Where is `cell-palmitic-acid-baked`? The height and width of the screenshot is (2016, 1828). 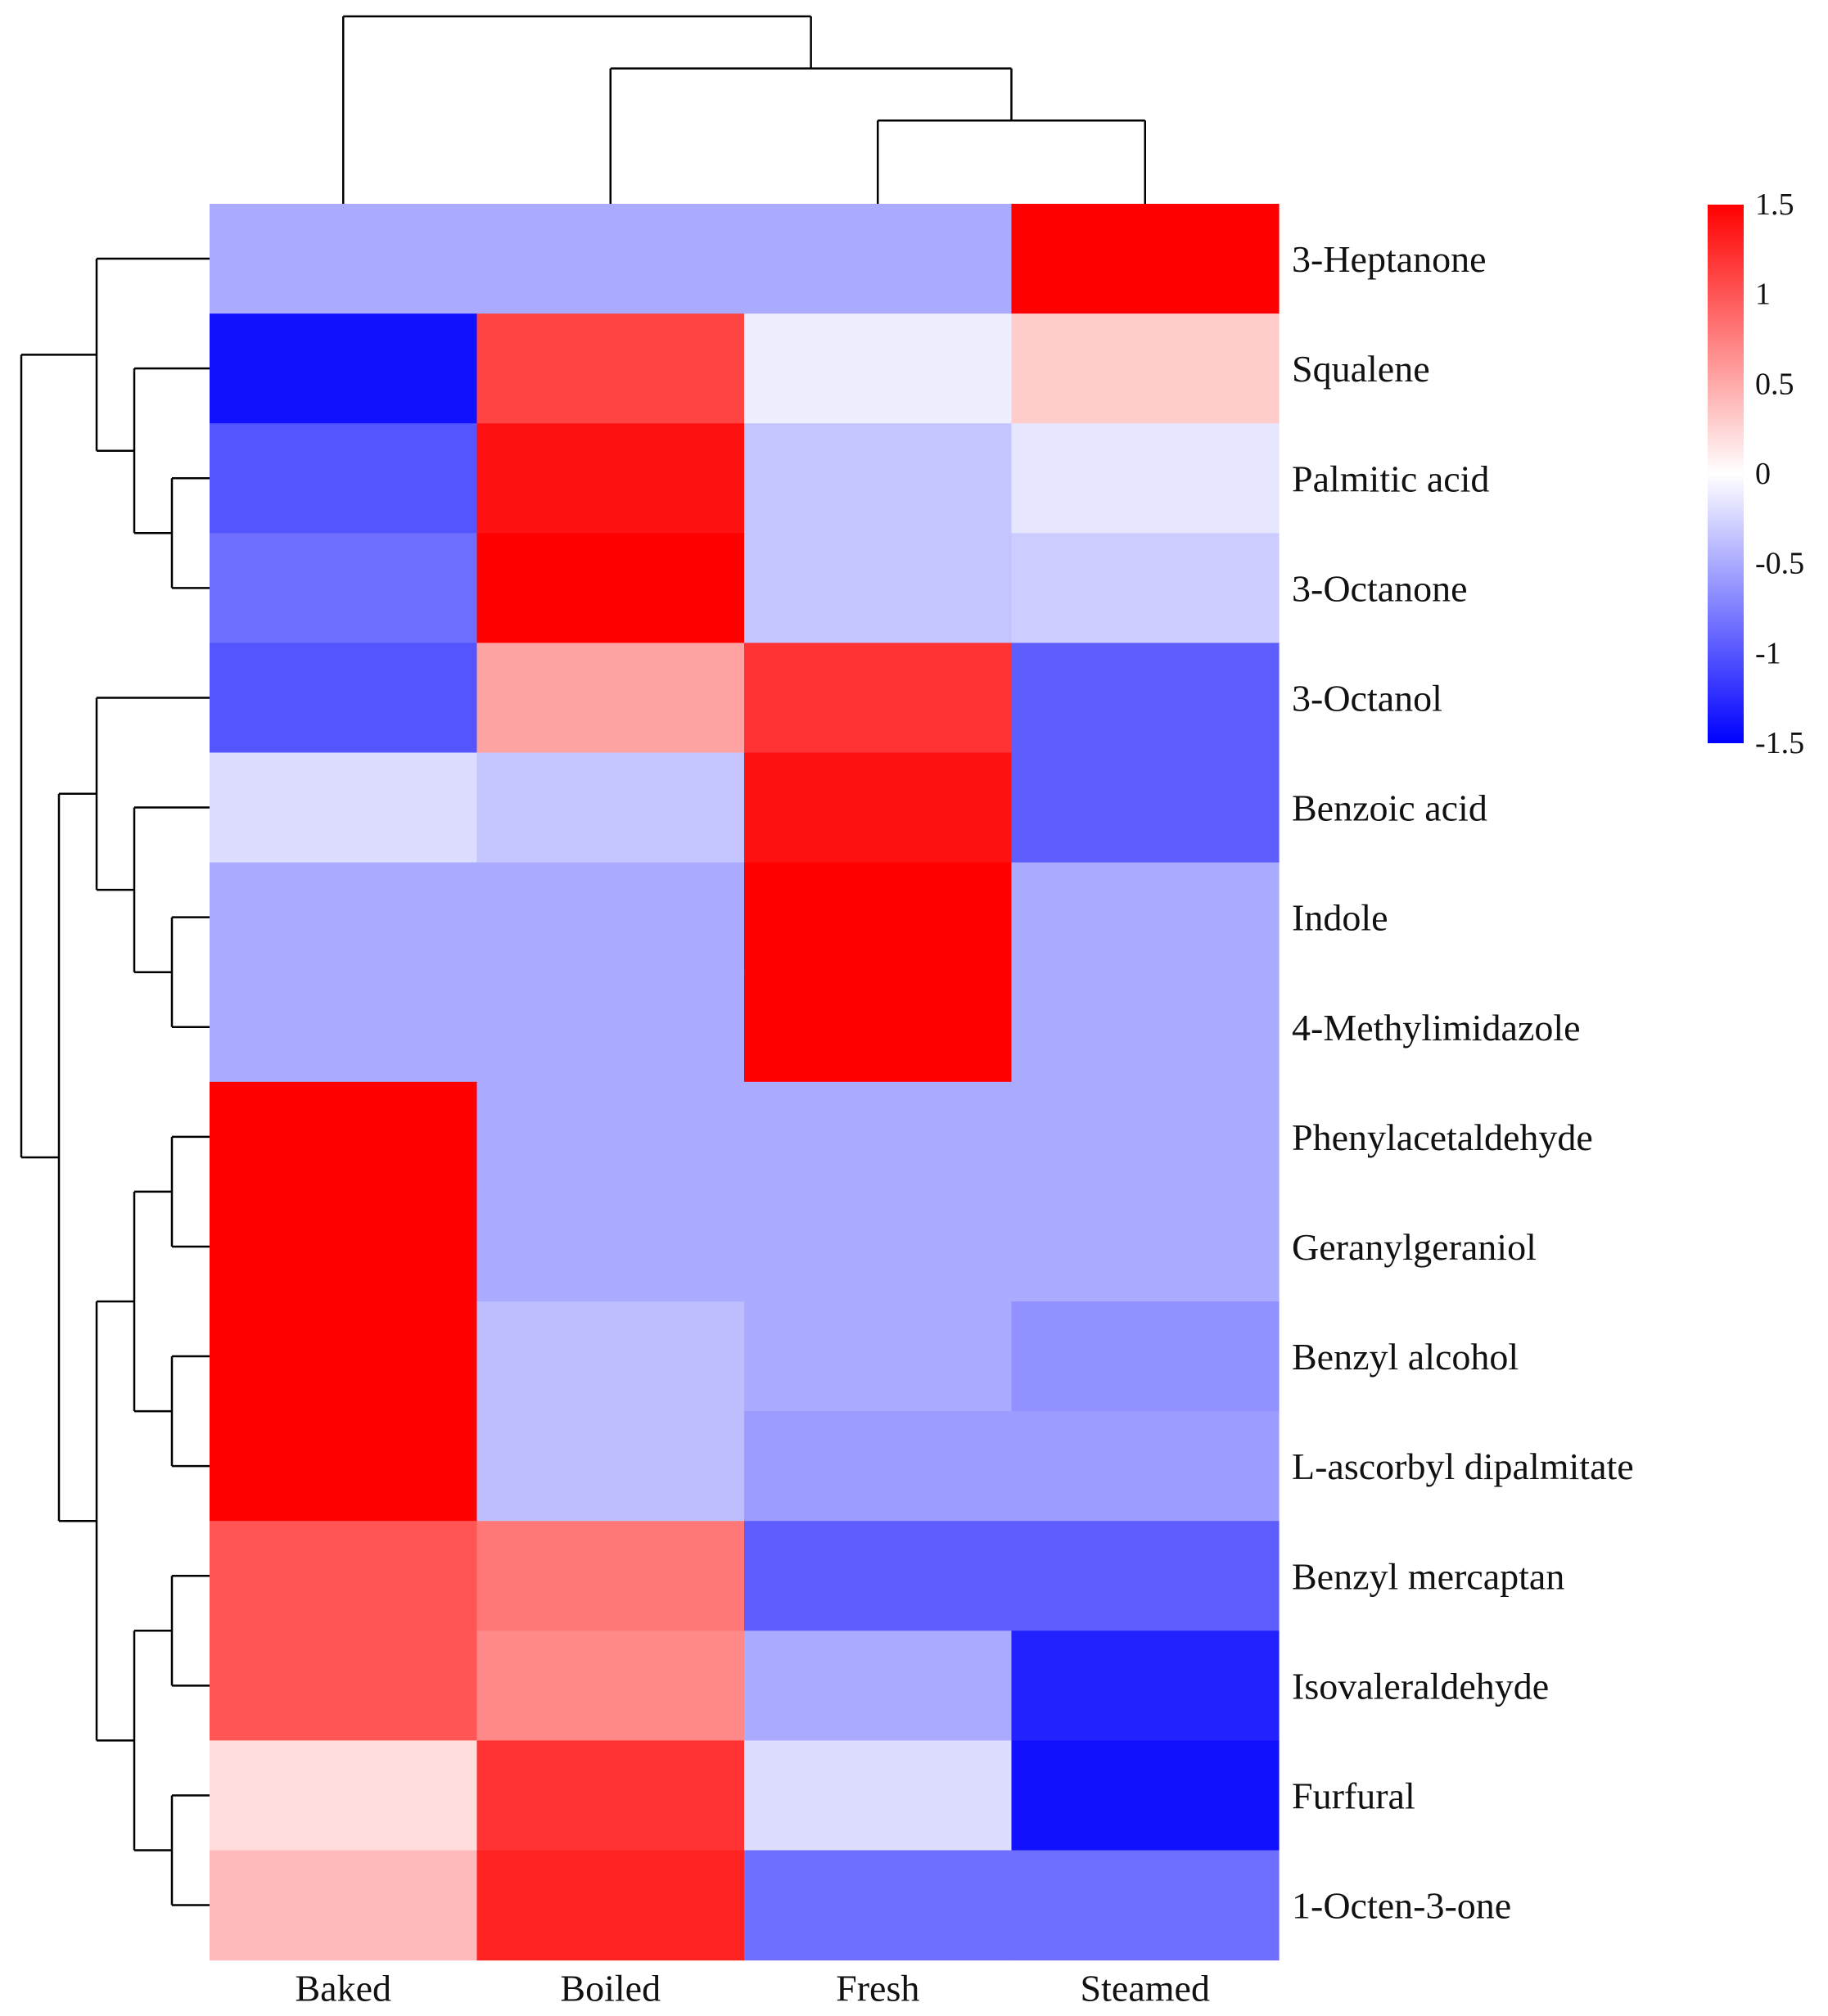
cell-palmitic-acid-baked is located at coordinates (344, 478).